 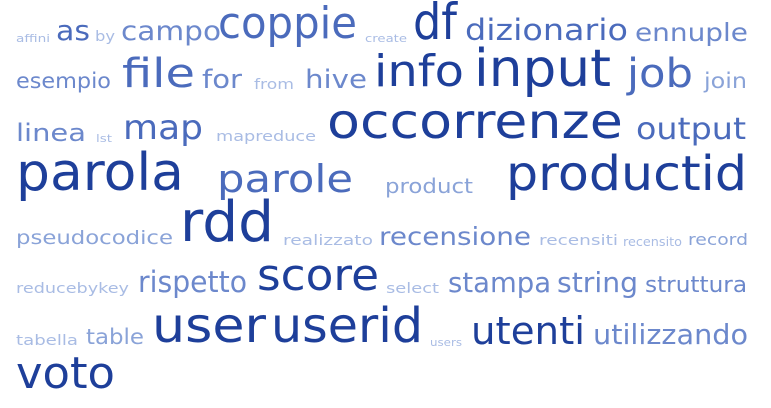 I want to click on word-affini: affini, so click(x=33, y=38).